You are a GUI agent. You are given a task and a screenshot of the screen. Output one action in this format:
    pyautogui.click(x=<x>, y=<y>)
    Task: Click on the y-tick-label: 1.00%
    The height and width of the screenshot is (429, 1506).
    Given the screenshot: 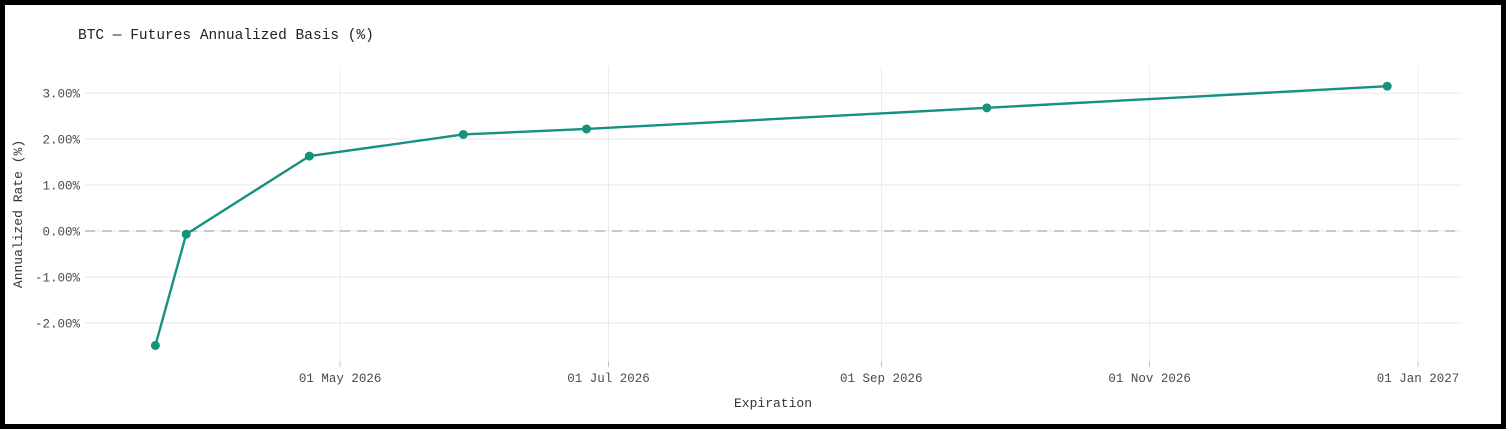 What is the action you would take?
    pyautogui.click(x=61, y=187)
    